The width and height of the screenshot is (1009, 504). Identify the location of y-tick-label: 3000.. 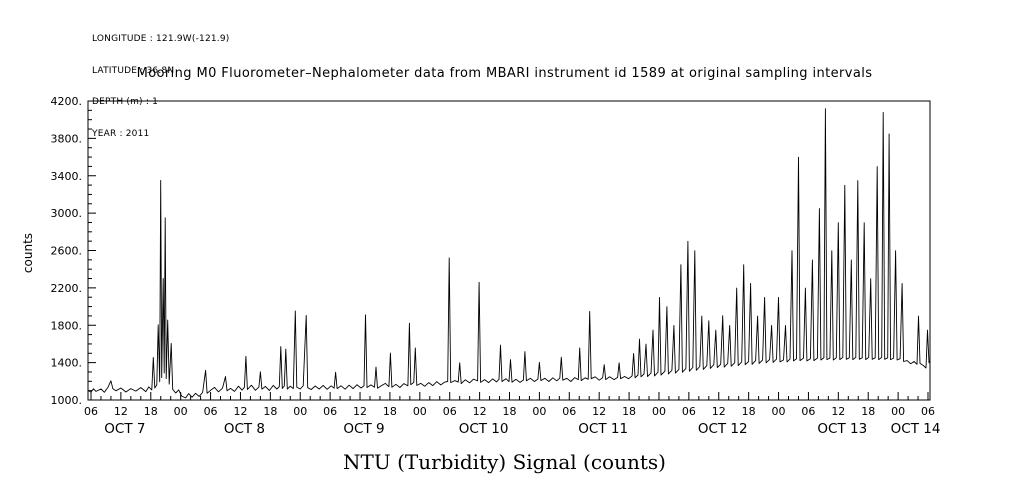
(67, 213).